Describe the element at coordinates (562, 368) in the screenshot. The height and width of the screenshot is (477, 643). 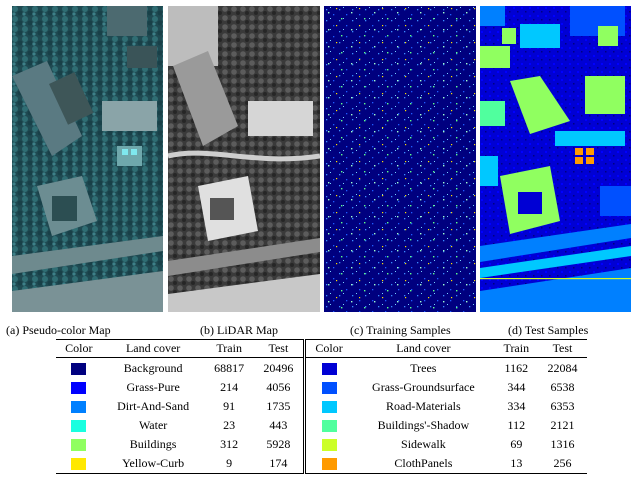
I see `test-cell: 22084` at that location.